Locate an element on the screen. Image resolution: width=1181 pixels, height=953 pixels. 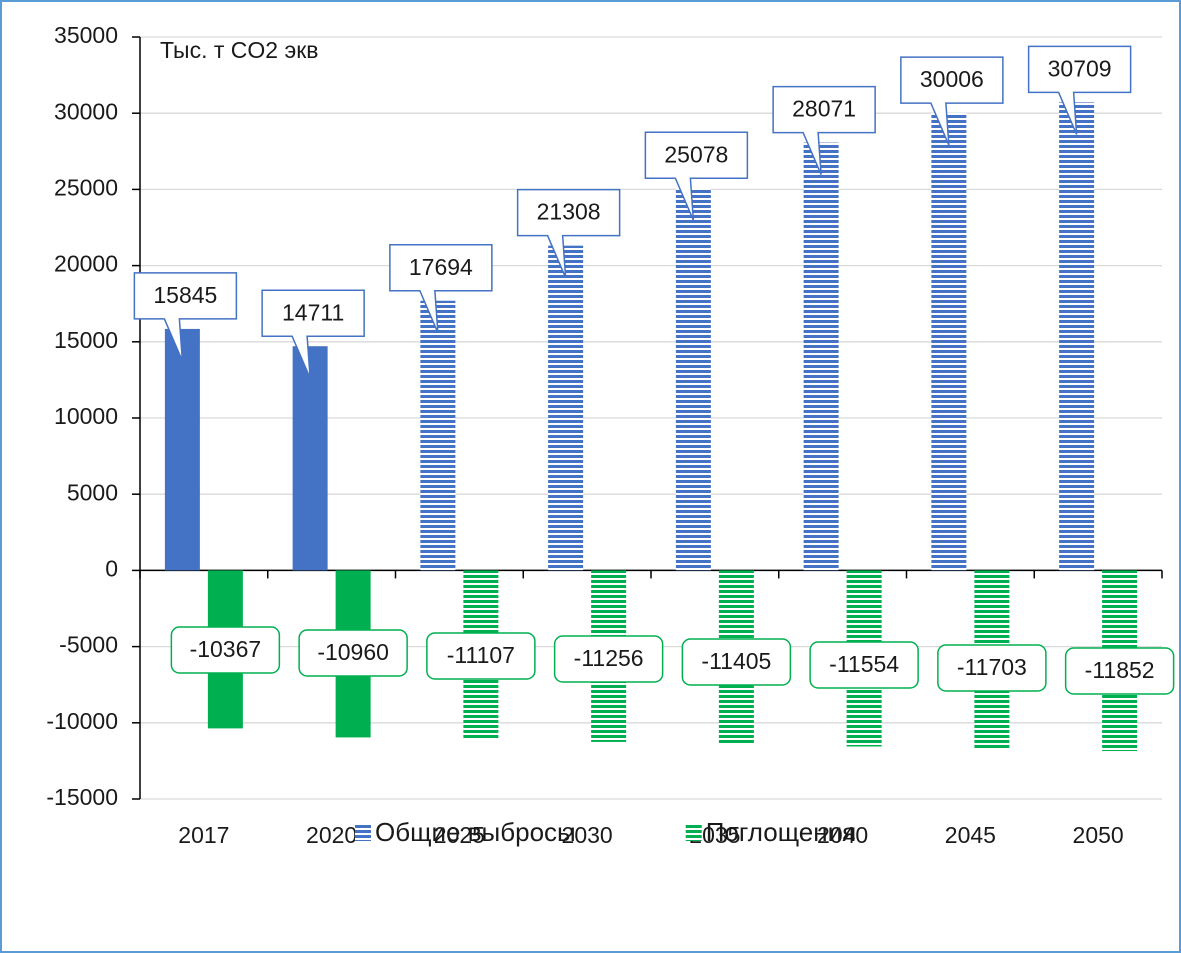
data-label: -11554 is located at coordinates (864, 664).